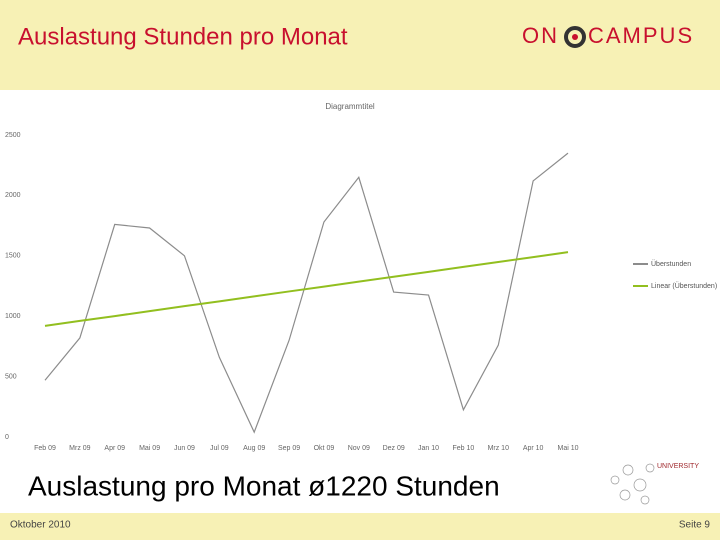 The width and height of the screenshot is (720, 540). Describe the element at coordinates (695, 525) in the screenshot. I see `footer-right: Seite 9` at that location.